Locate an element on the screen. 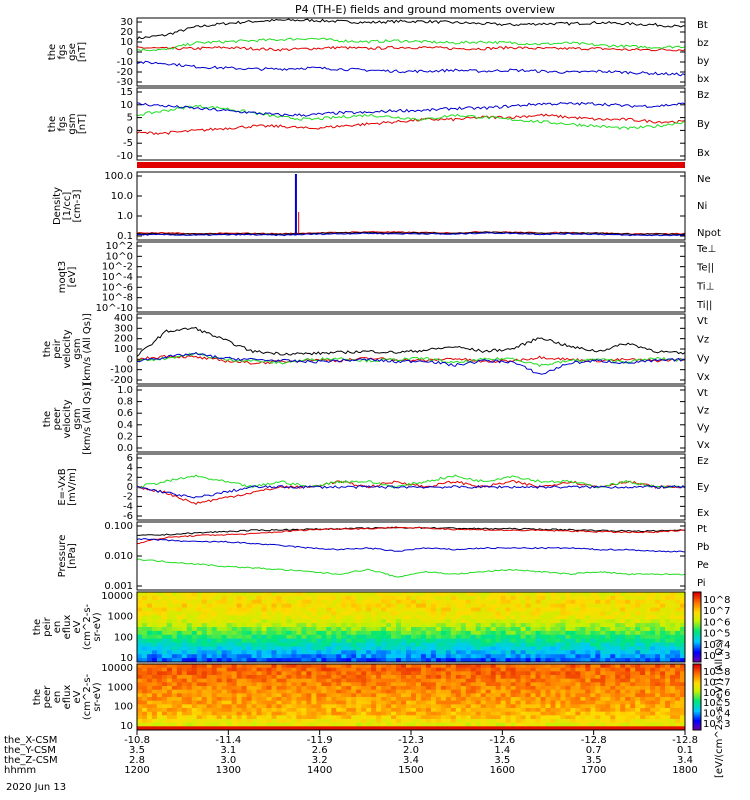  separator-band is located at coordinates (411, 165).